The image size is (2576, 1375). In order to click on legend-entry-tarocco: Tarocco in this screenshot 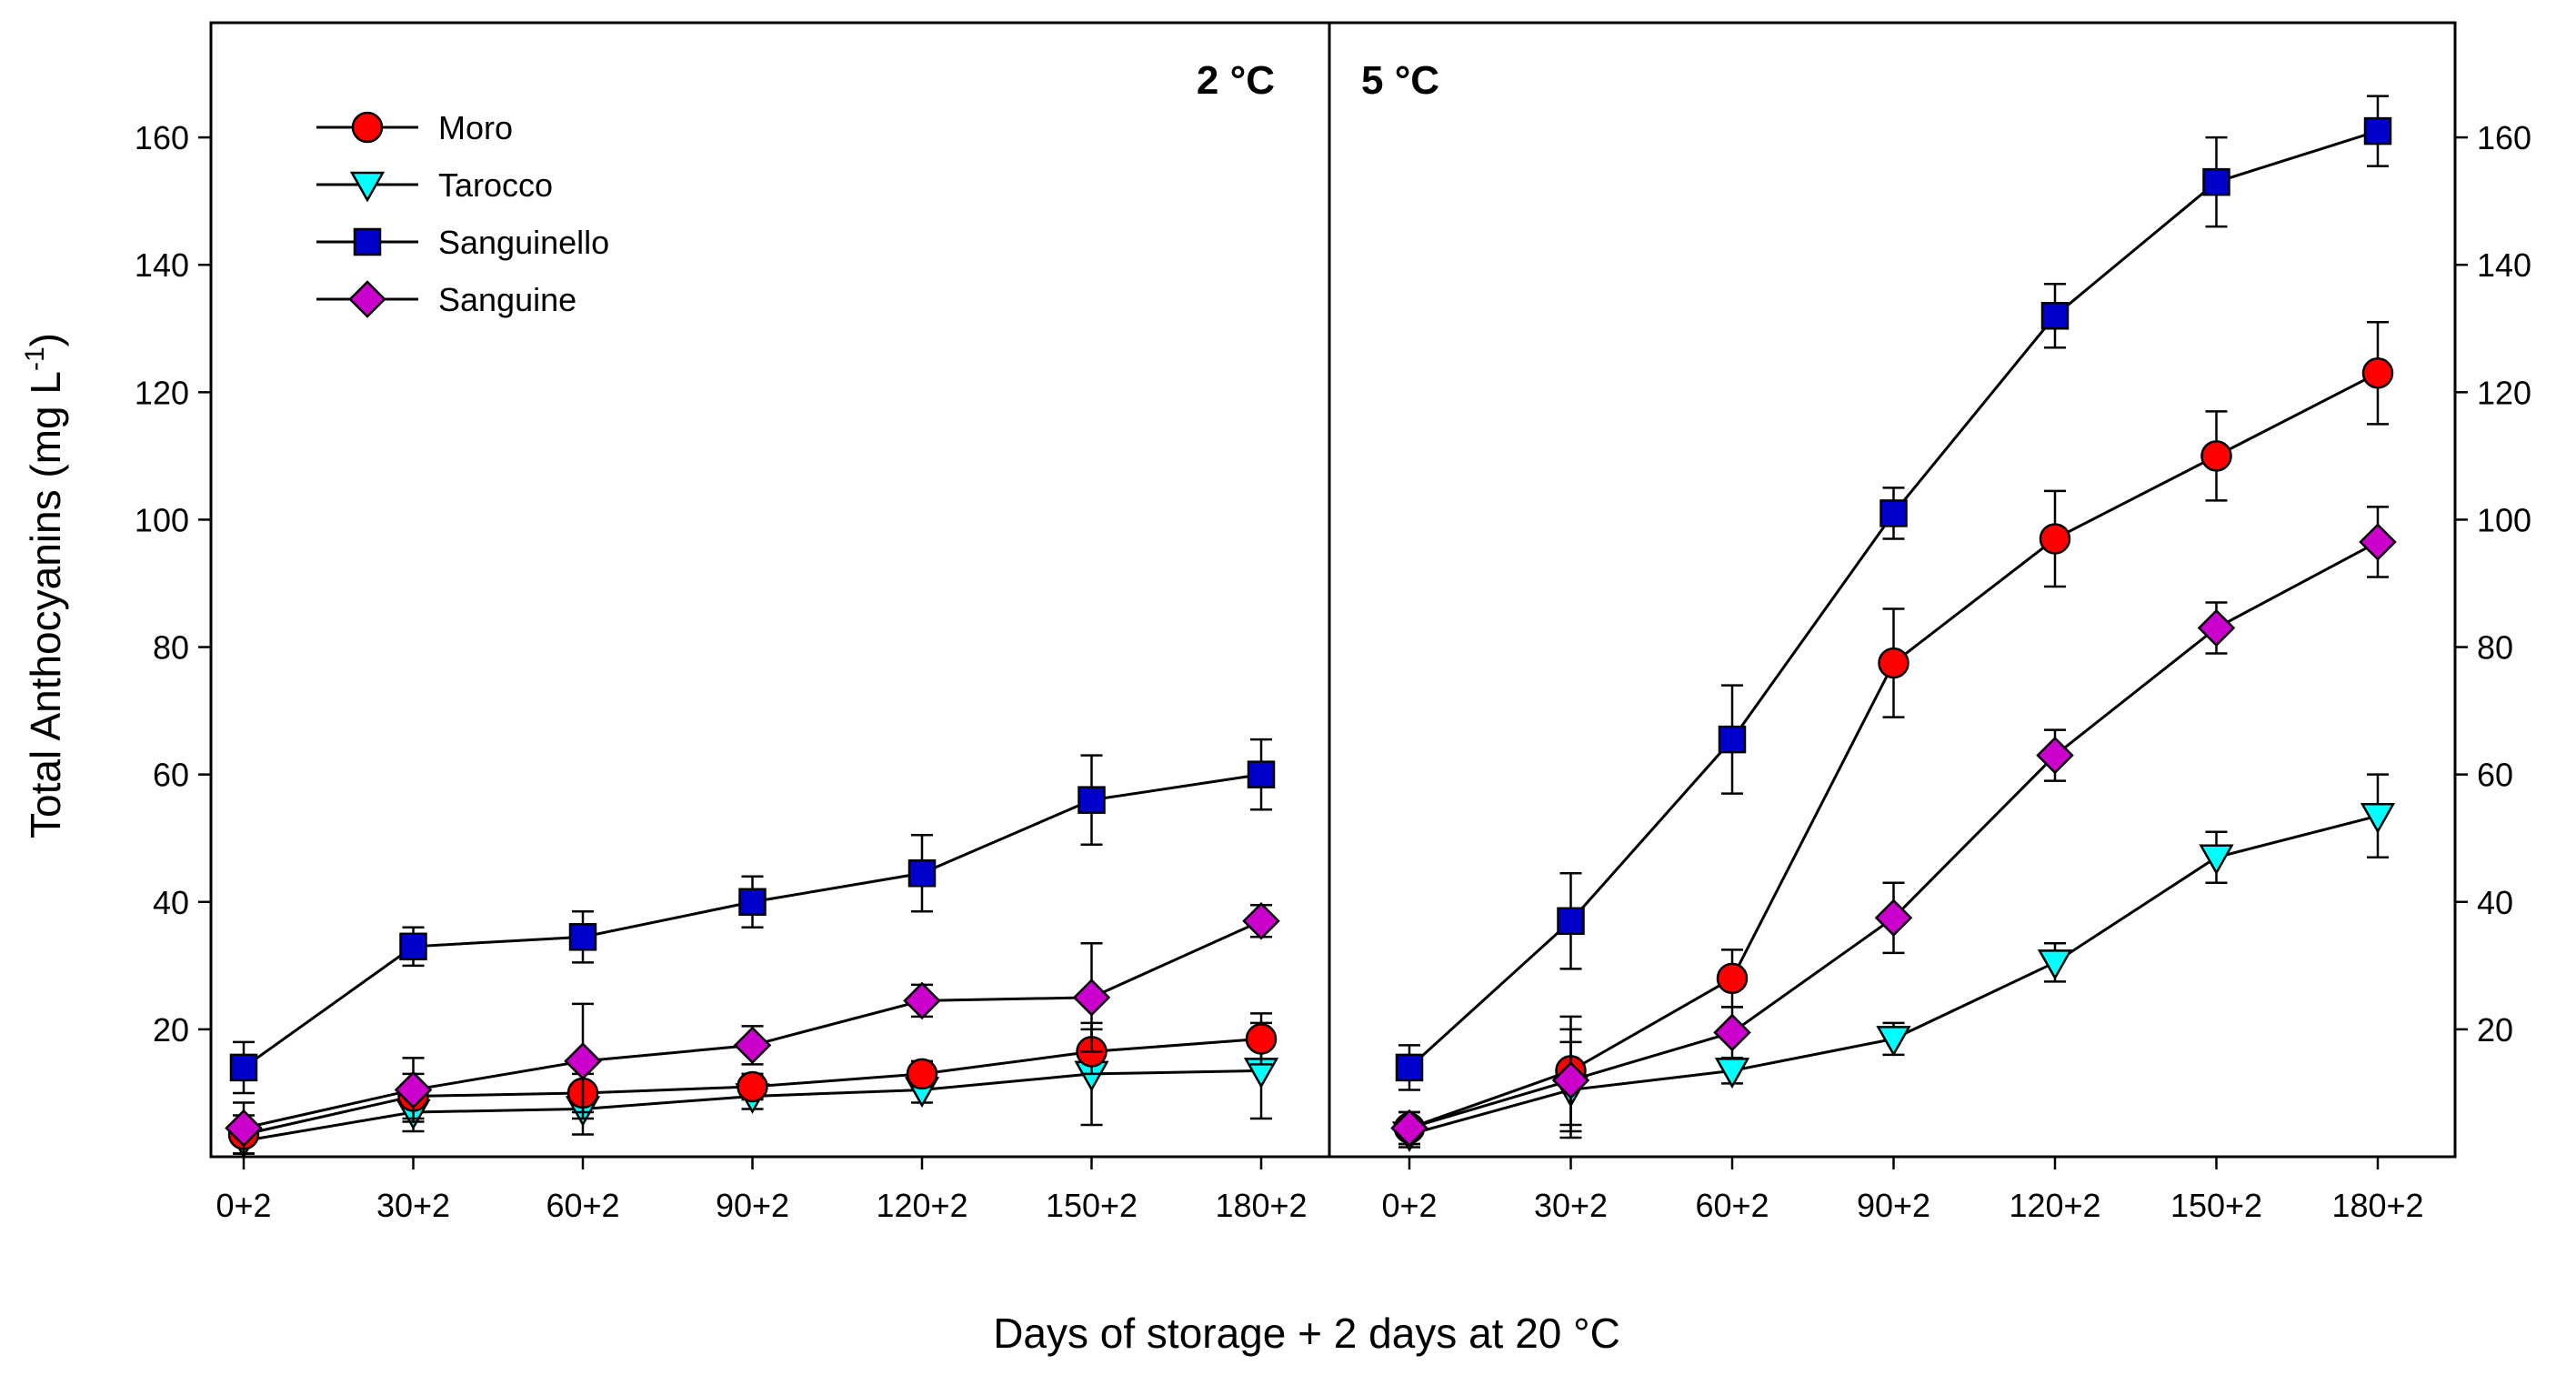, I will do `click(434, 185)`.